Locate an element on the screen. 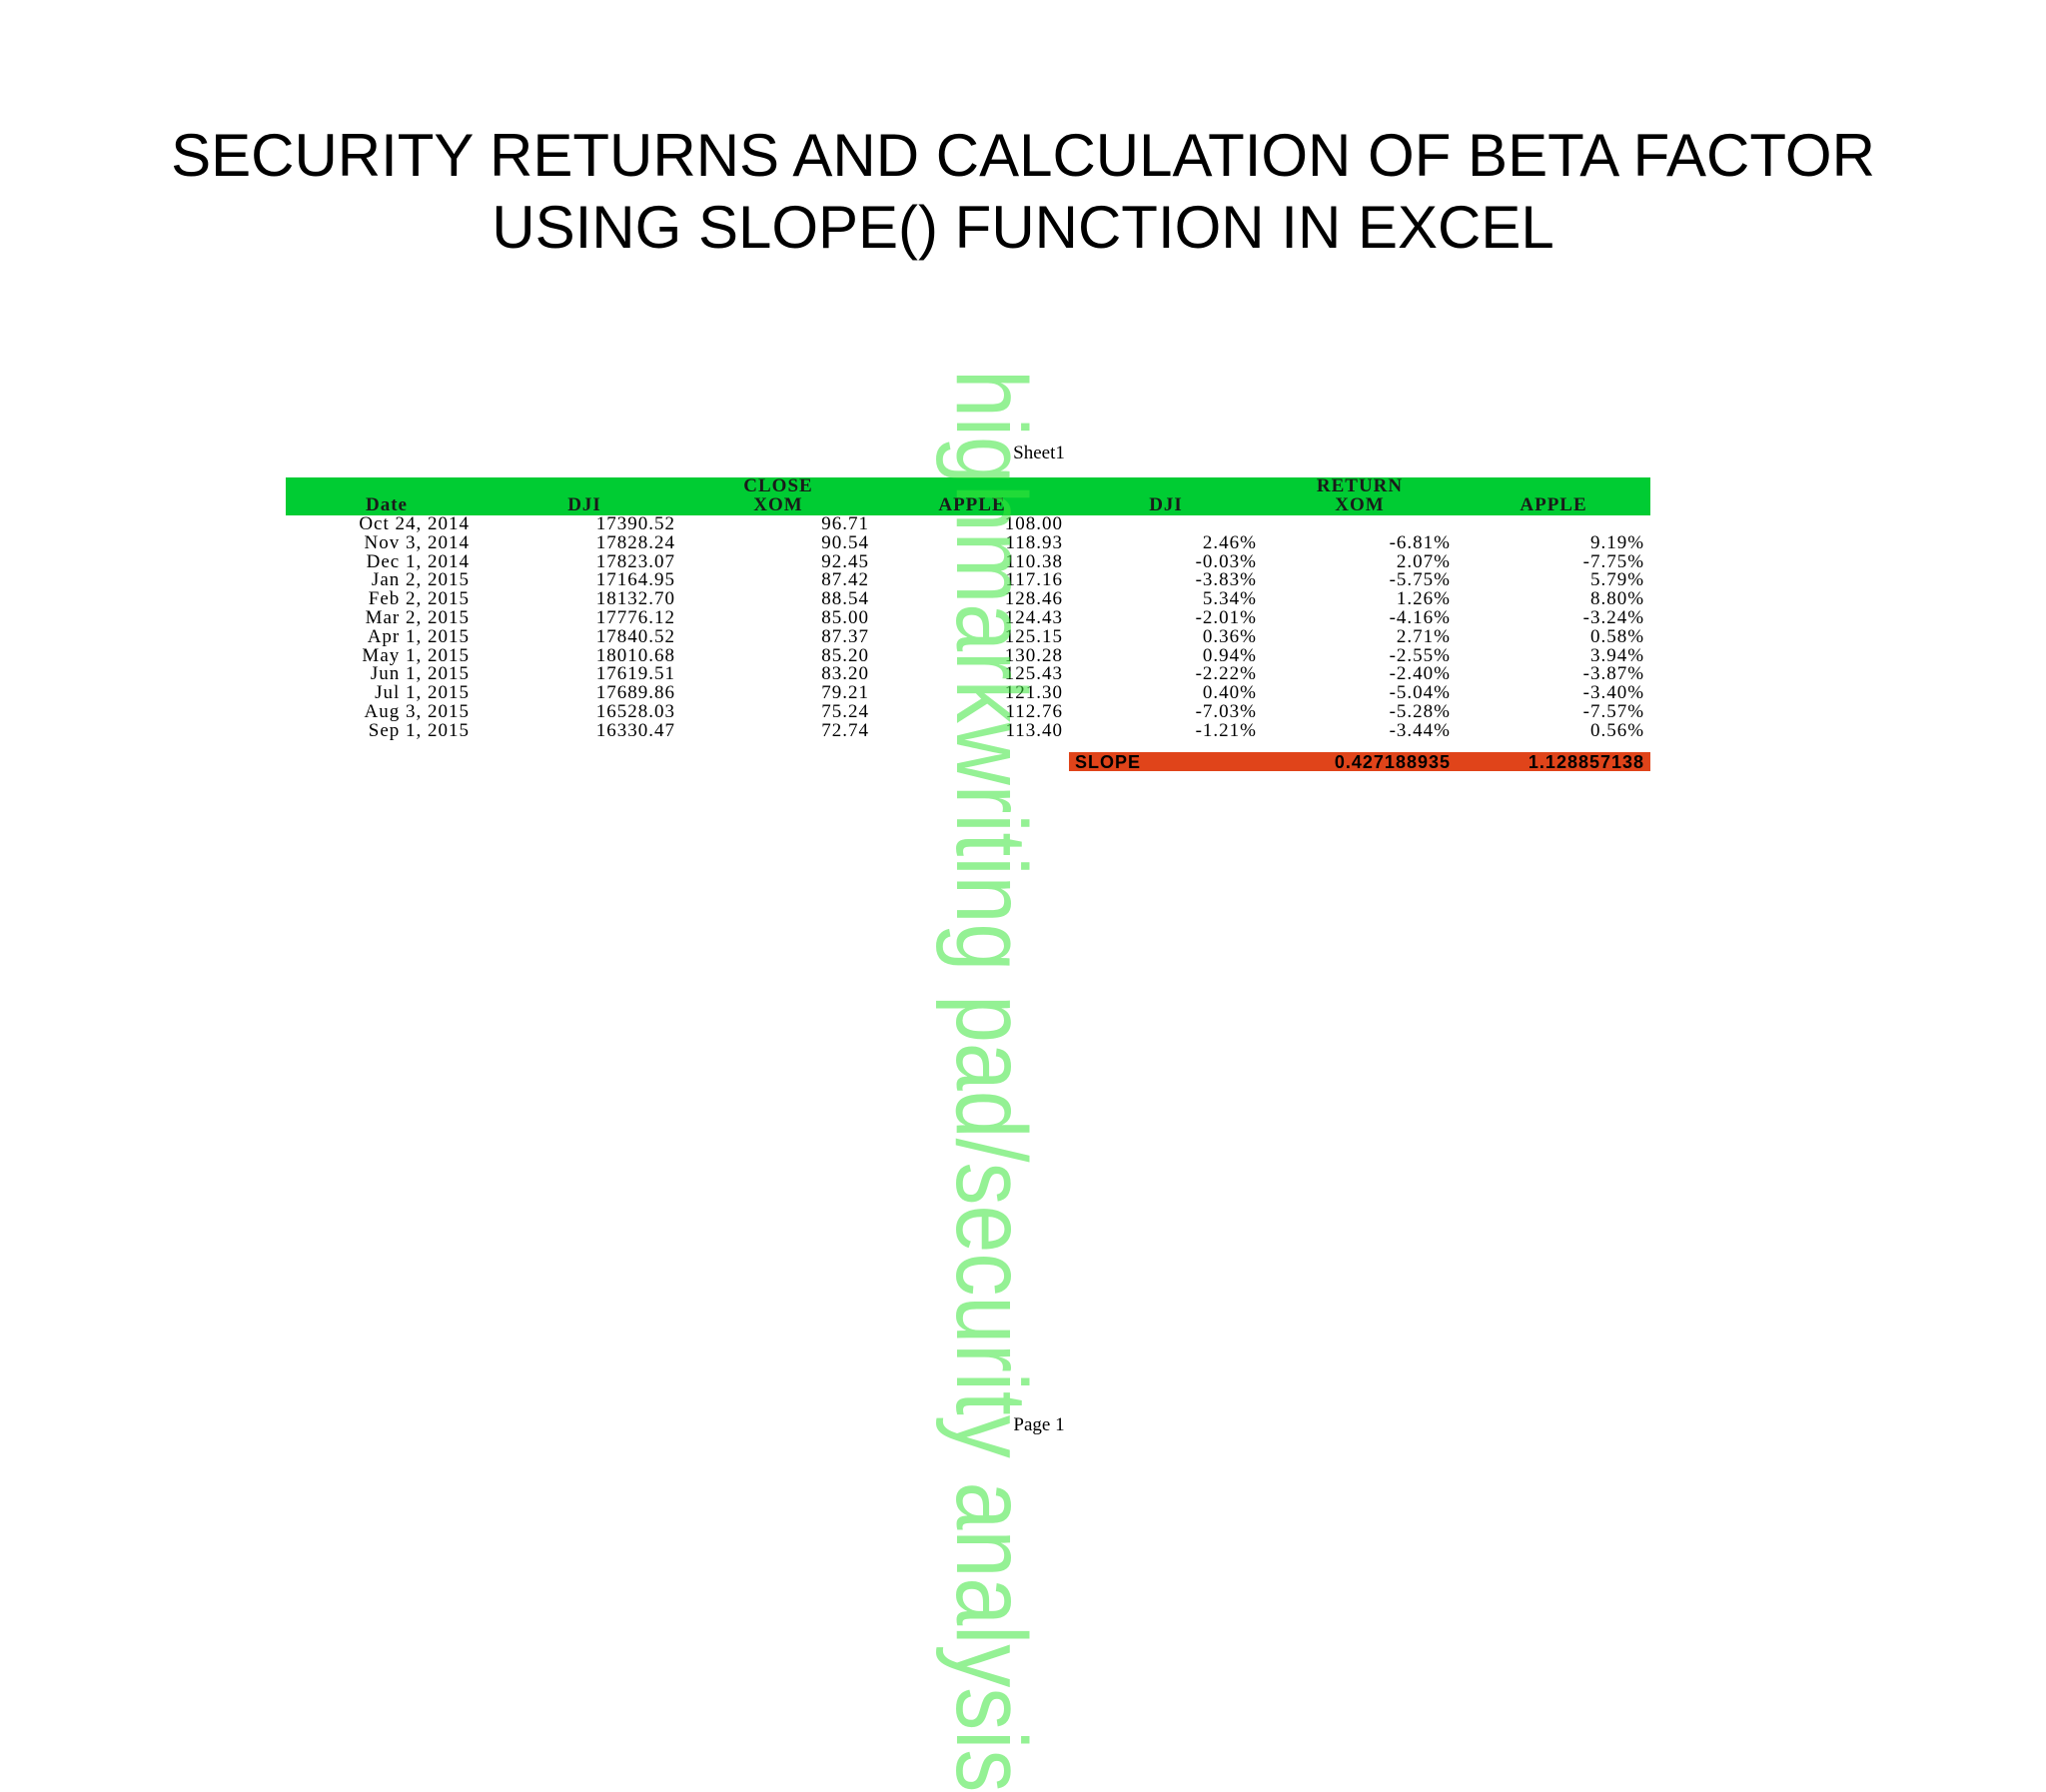 Image resolution: width=2046 pixels, height=1792 pixels. cell-r-dji: -2.01% is located at coordinates (1226, 617).